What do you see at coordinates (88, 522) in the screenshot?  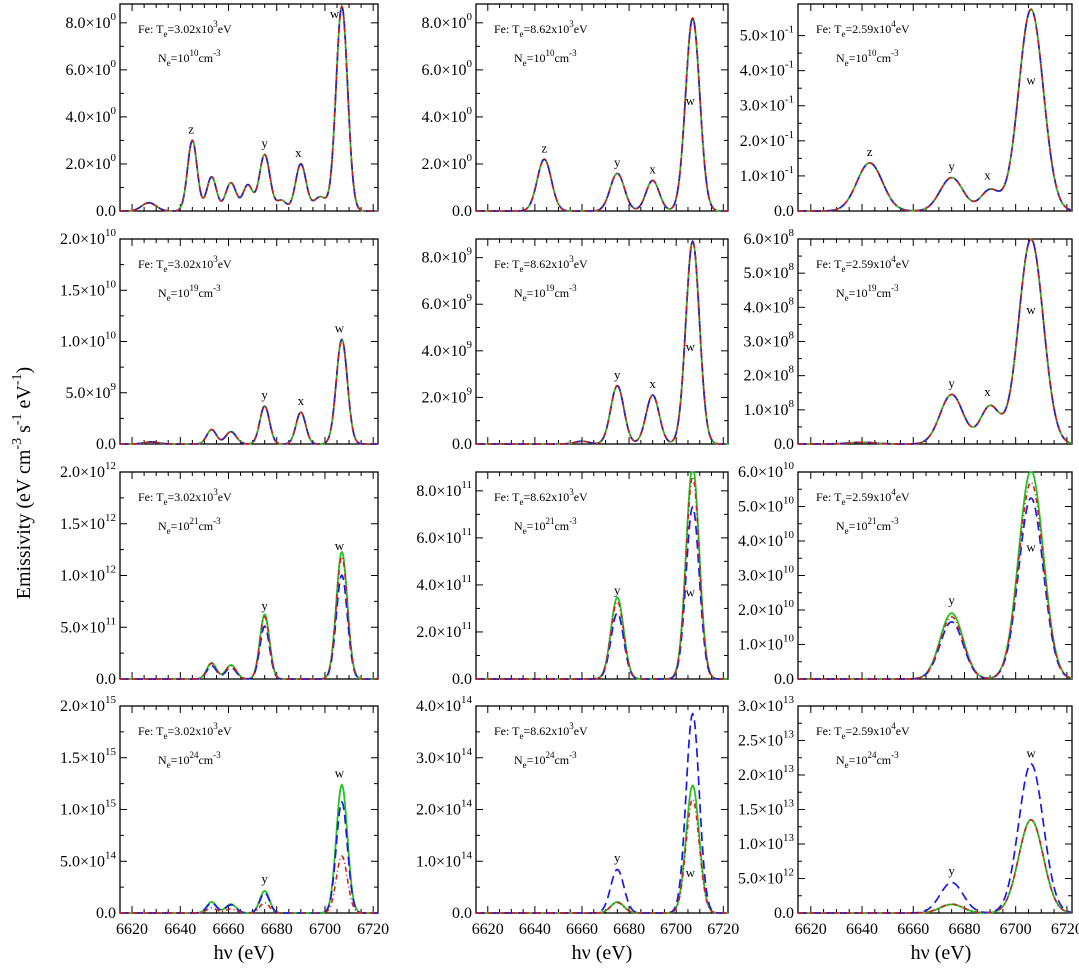 I see `y-tick-label: 1.5×10¹²` at bounding box center [88, 522].